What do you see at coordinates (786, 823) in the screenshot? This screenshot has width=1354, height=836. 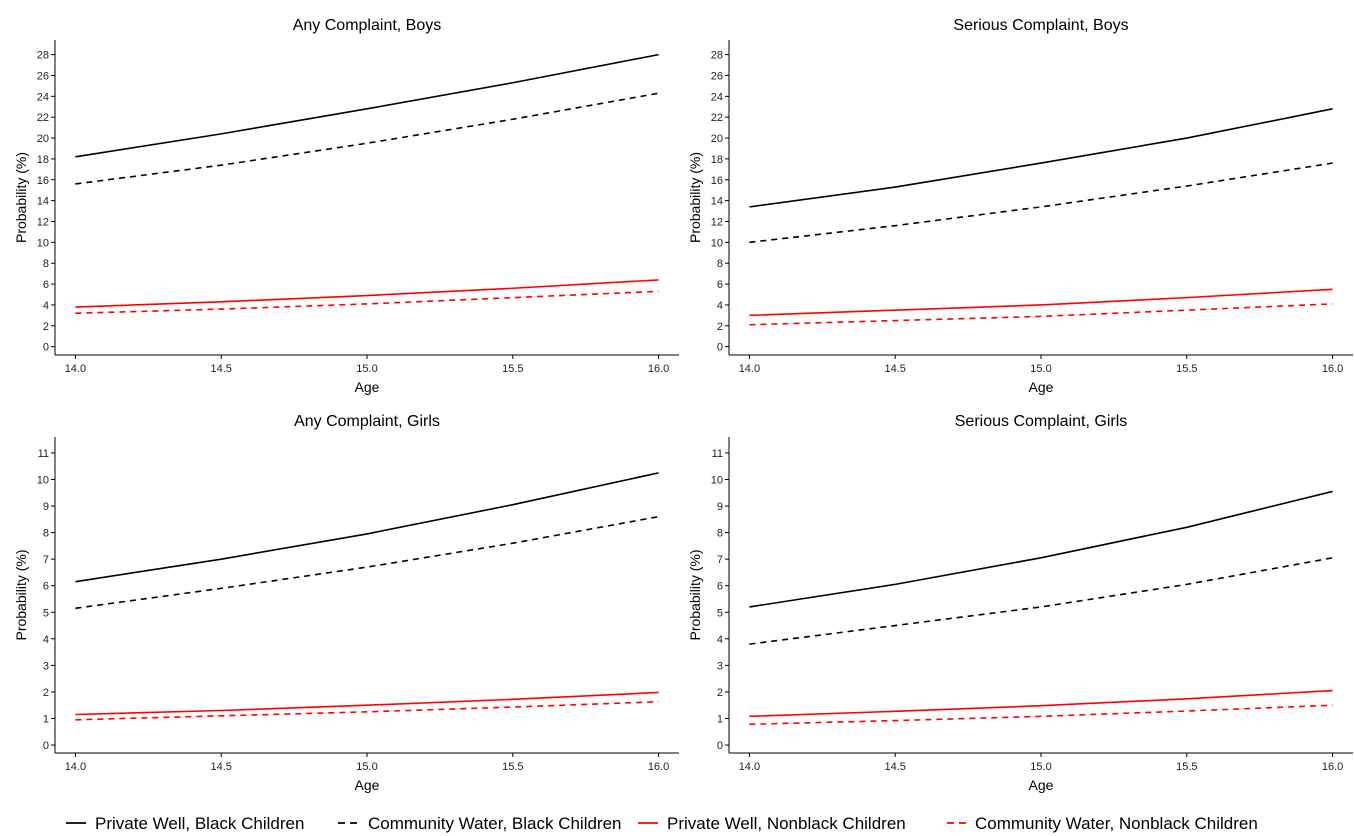 I see `legend-label-private-well-nonblack: Private Well, Nonblack Children` at bounding box center [786, 823].